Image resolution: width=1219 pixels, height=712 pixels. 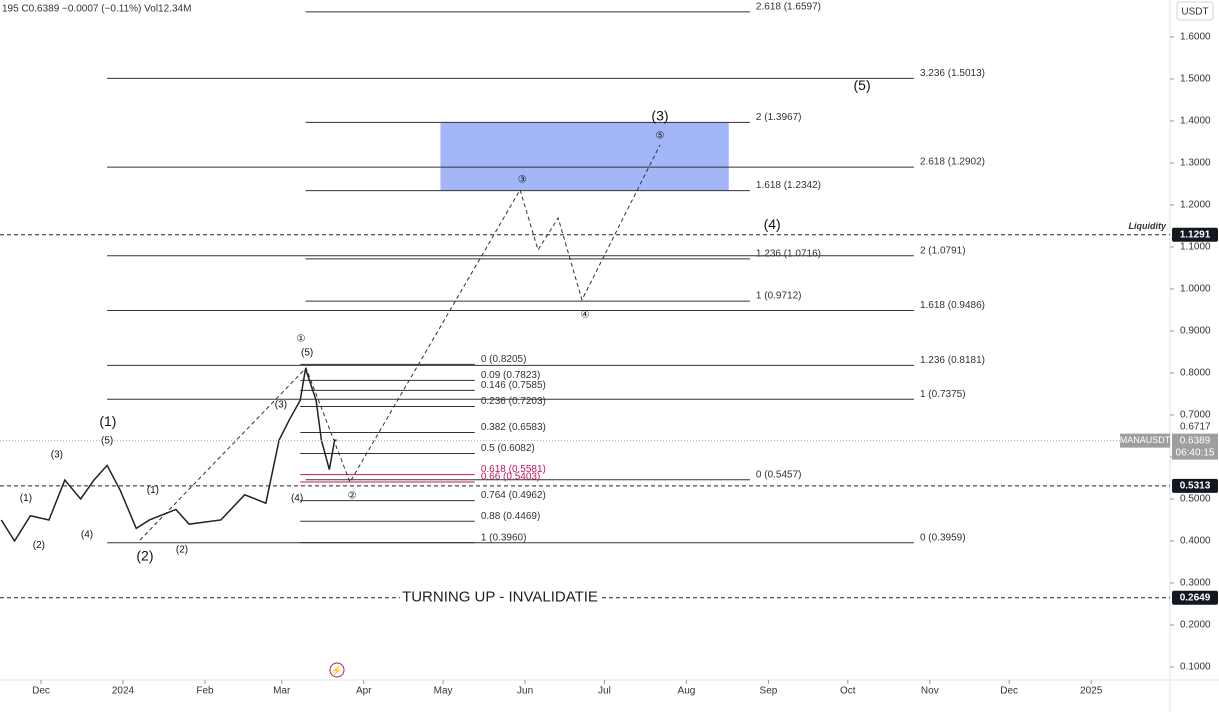 What do you see at coordinates (943, 394) in the screenshot?
I see `fib-label: 1 (0.7375)` at bounding box center [943, 394].